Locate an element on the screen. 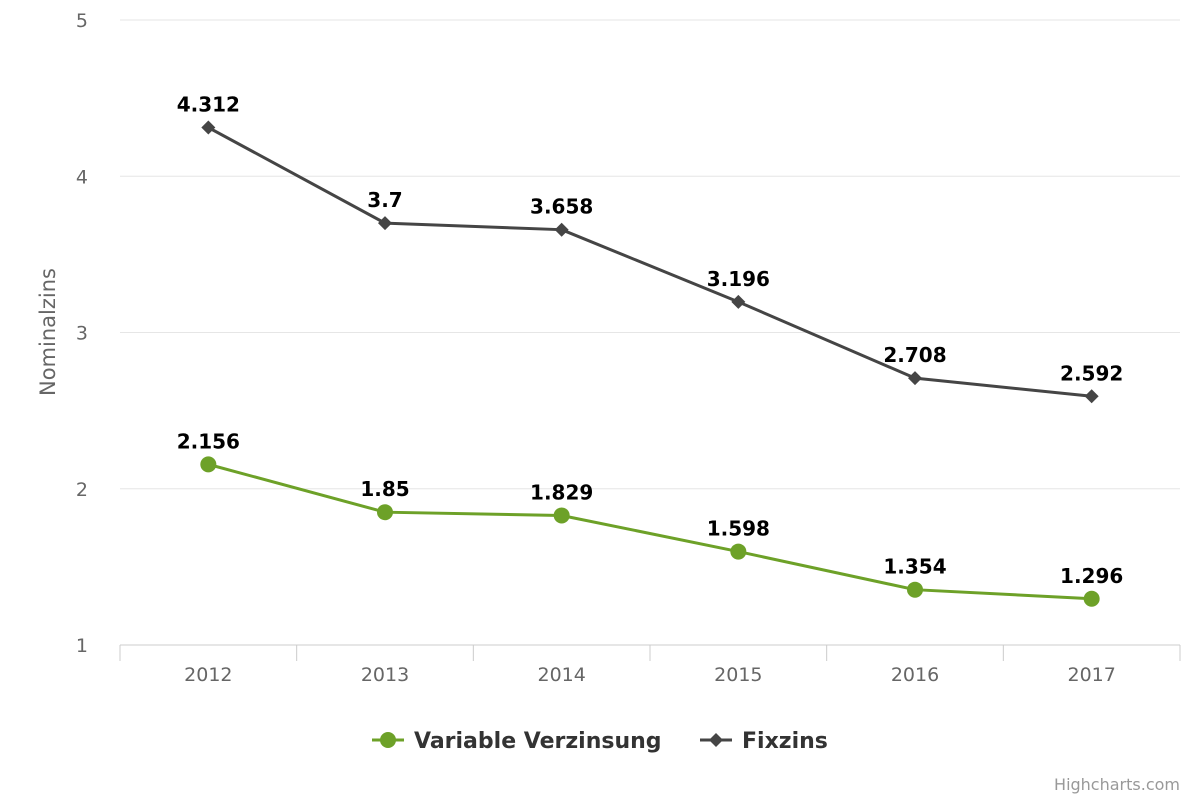 Image resolution: width=1200 pixels, height=800 pixels. x-tick-label: 2017 is located at coordinates (1091, 675).